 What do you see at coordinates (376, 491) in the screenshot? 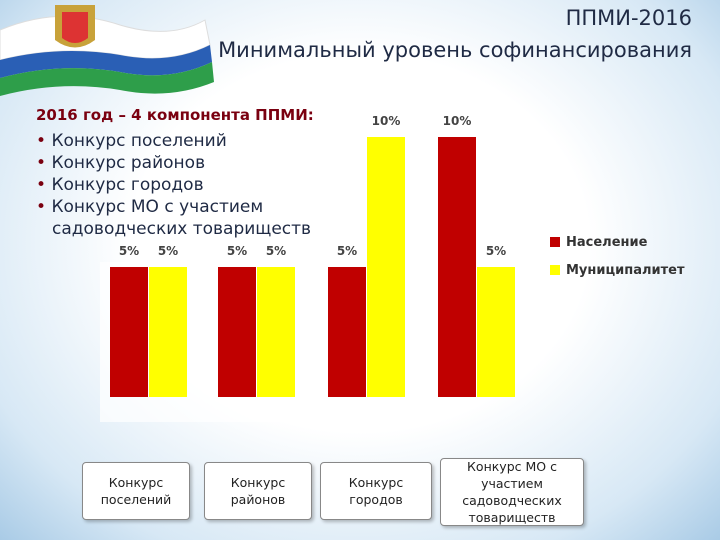
I see `category-label: Конкурс городов` at bounding box center [376, 491].